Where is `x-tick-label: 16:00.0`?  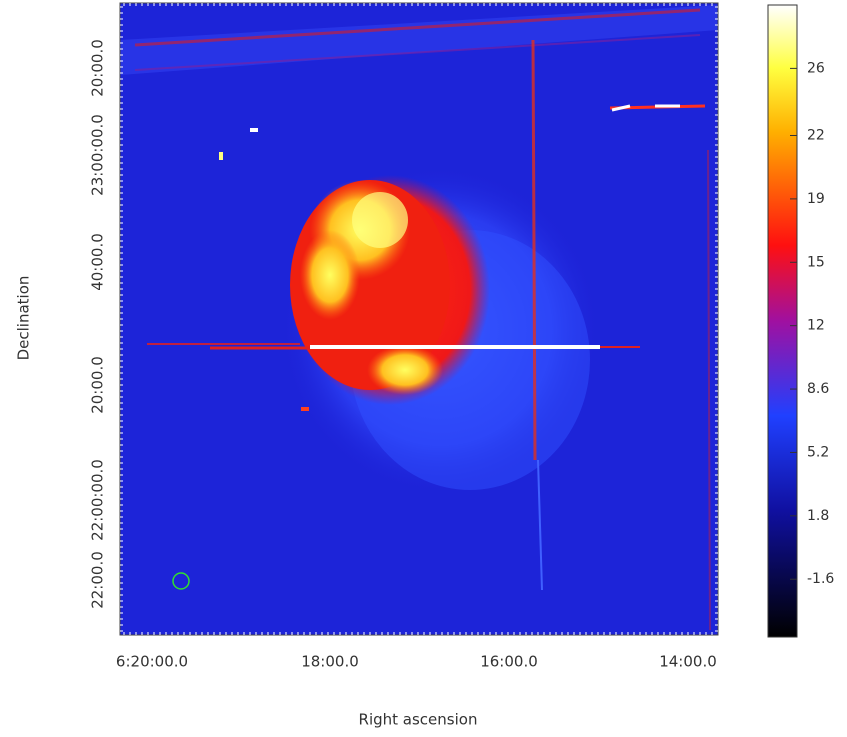 x-tick-label: 16:00.0 is located at coordinates (509, 662).